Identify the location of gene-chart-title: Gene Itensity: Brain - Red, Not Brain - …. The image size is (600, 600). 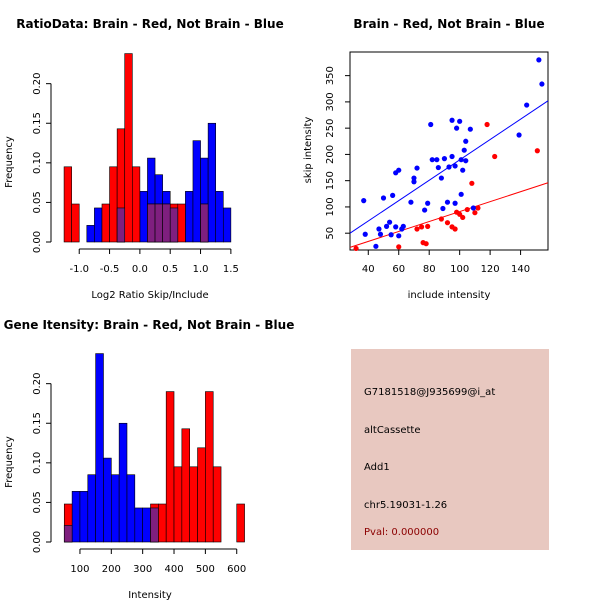
(149, 325).